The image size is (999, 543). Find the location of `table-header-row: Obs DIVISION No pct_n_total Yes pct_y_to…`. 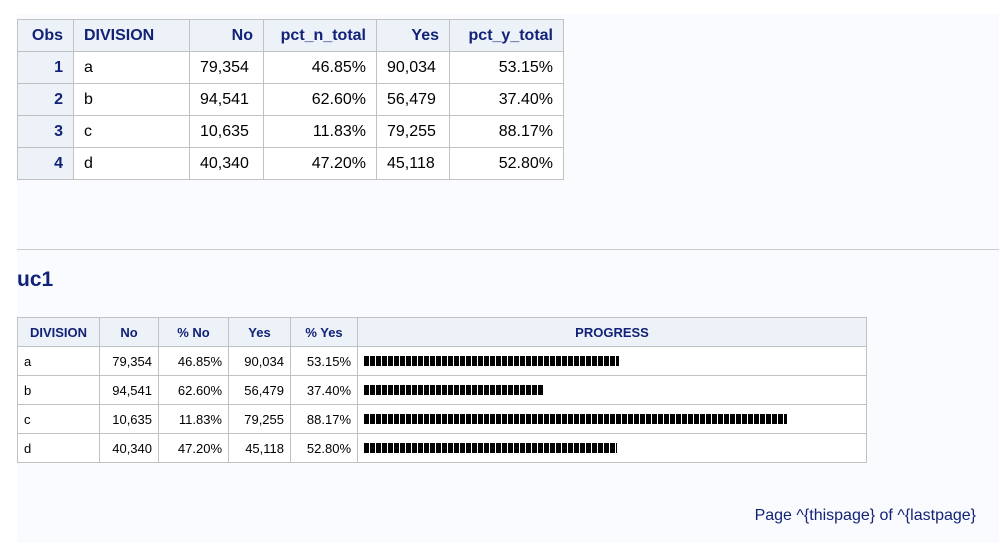

table-header-row: Obs DIVISION No pct_n_total Yes pct_y_to… is located at coordinates (290, 35).